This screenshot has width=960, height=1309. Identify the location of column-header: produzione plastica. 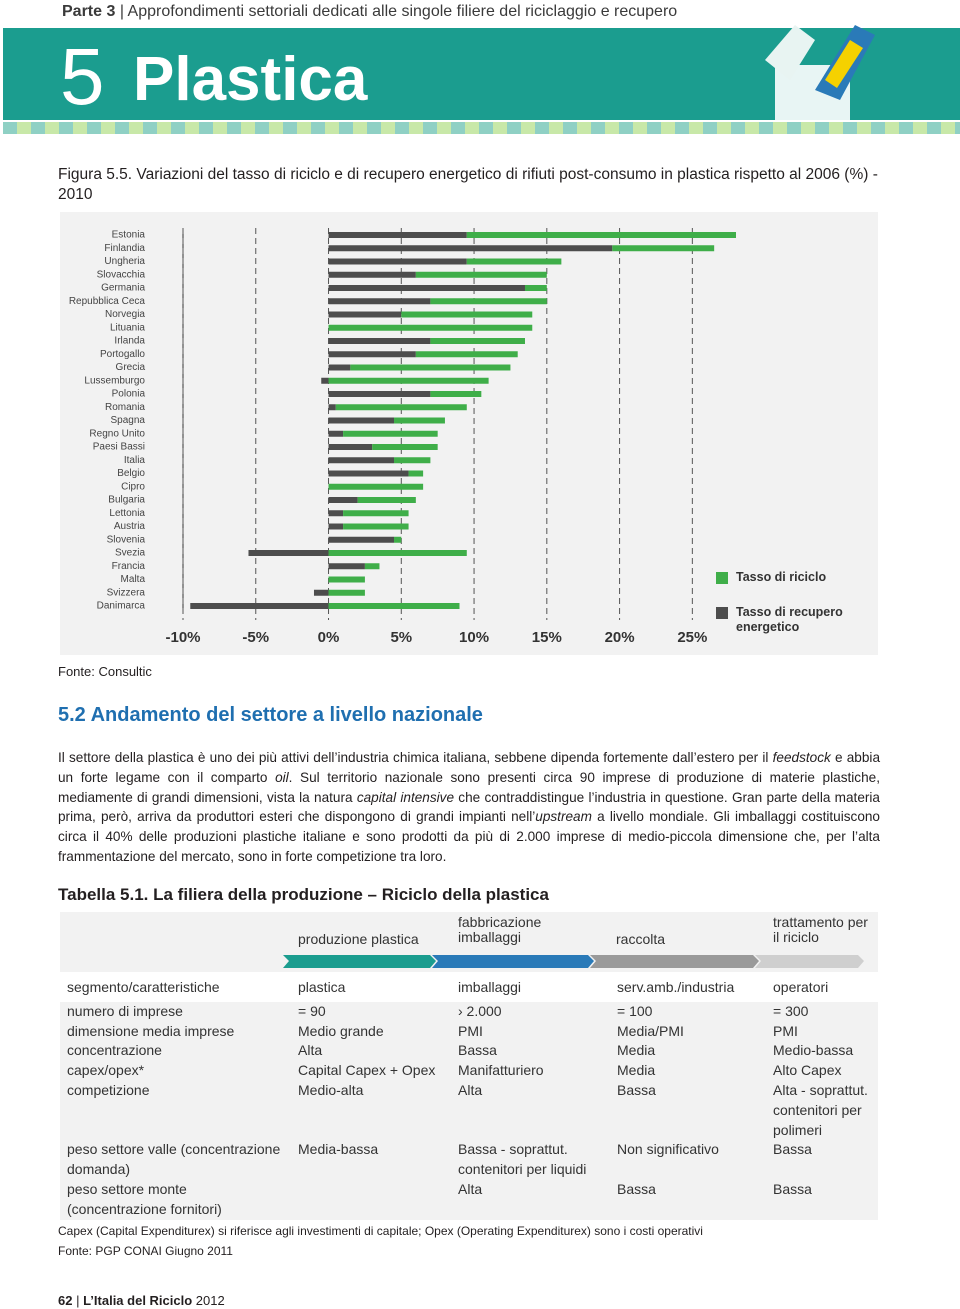
(358, 939).